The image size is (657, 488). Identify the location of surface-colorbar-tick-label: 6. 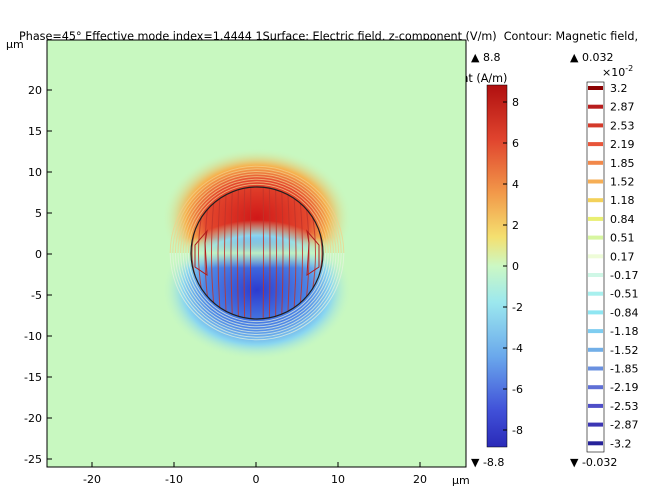
(515, 143).